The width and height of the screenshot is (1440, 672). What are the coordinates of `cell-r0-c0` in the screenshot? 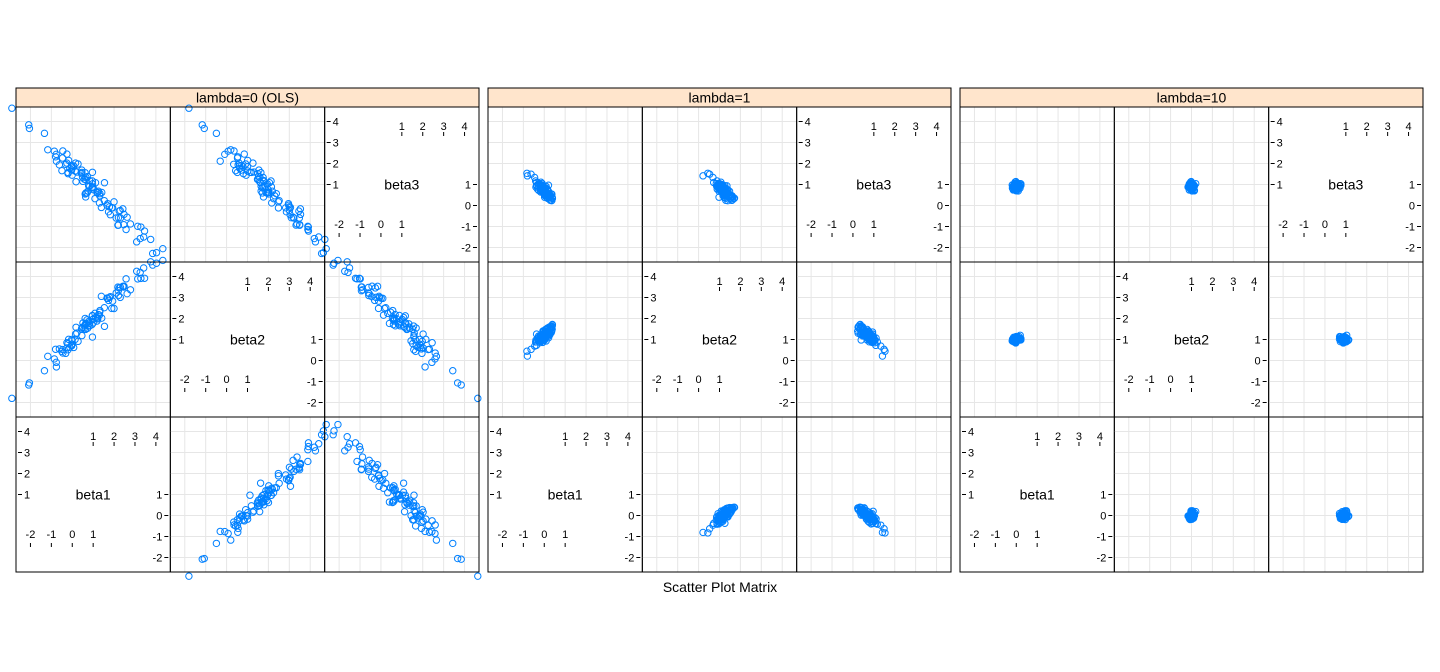 It's located at (565, 184).